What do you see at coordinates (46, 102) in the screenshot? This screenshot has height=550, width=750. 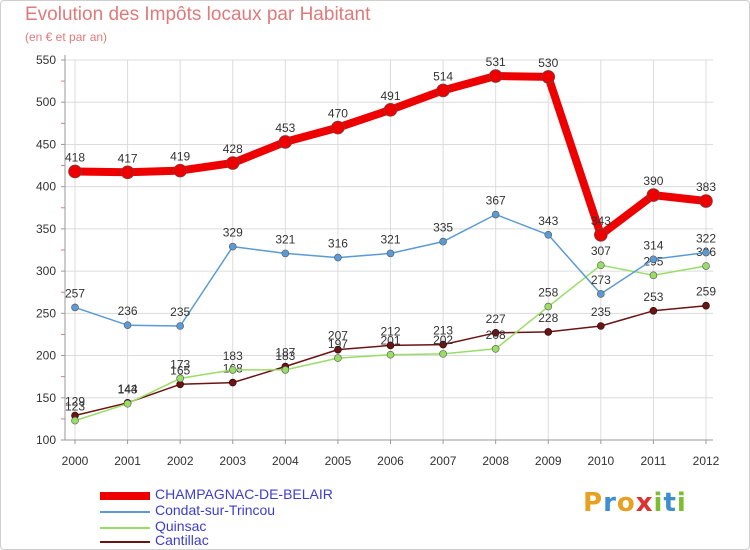 I see `y-tick-label: 500` at bounding box center [46, 102].